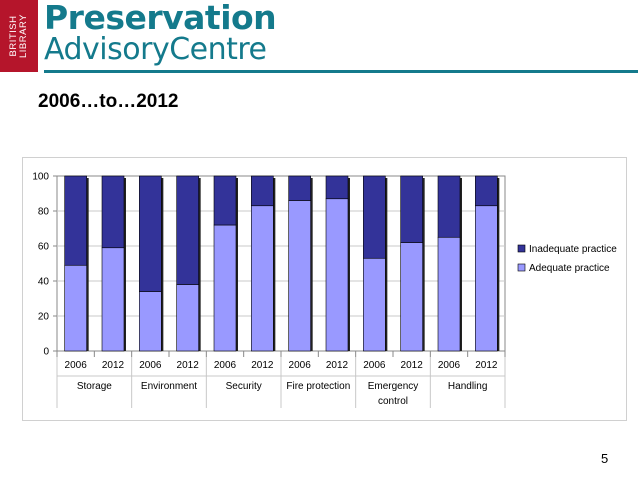 This screenshot has width=638, height=478. Describe the element at coordinates (19, 36) in the screenshot. I see `british-library-logo: BRITISH LIBRARY` at that location.